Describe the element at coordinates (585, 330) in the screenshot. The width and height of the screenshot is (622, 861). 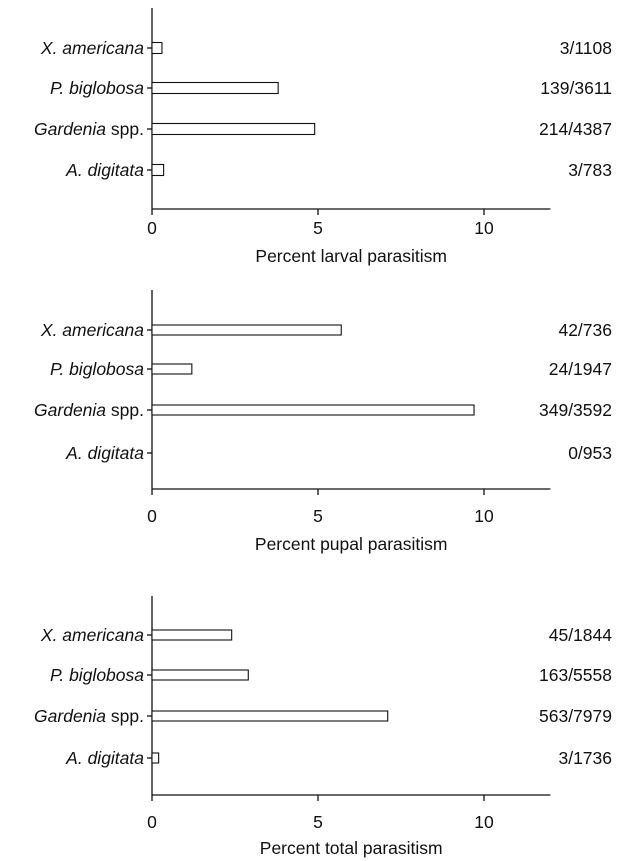
I see `count-label: 42/736` at that location.